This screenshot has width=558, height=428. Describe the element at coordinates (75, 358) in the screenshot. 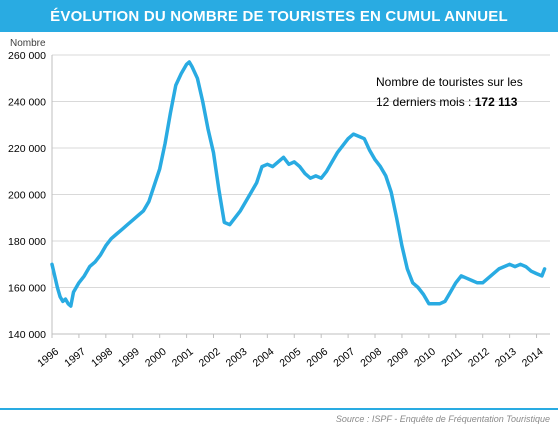

I see `x-tick-label: 1997` at that location.